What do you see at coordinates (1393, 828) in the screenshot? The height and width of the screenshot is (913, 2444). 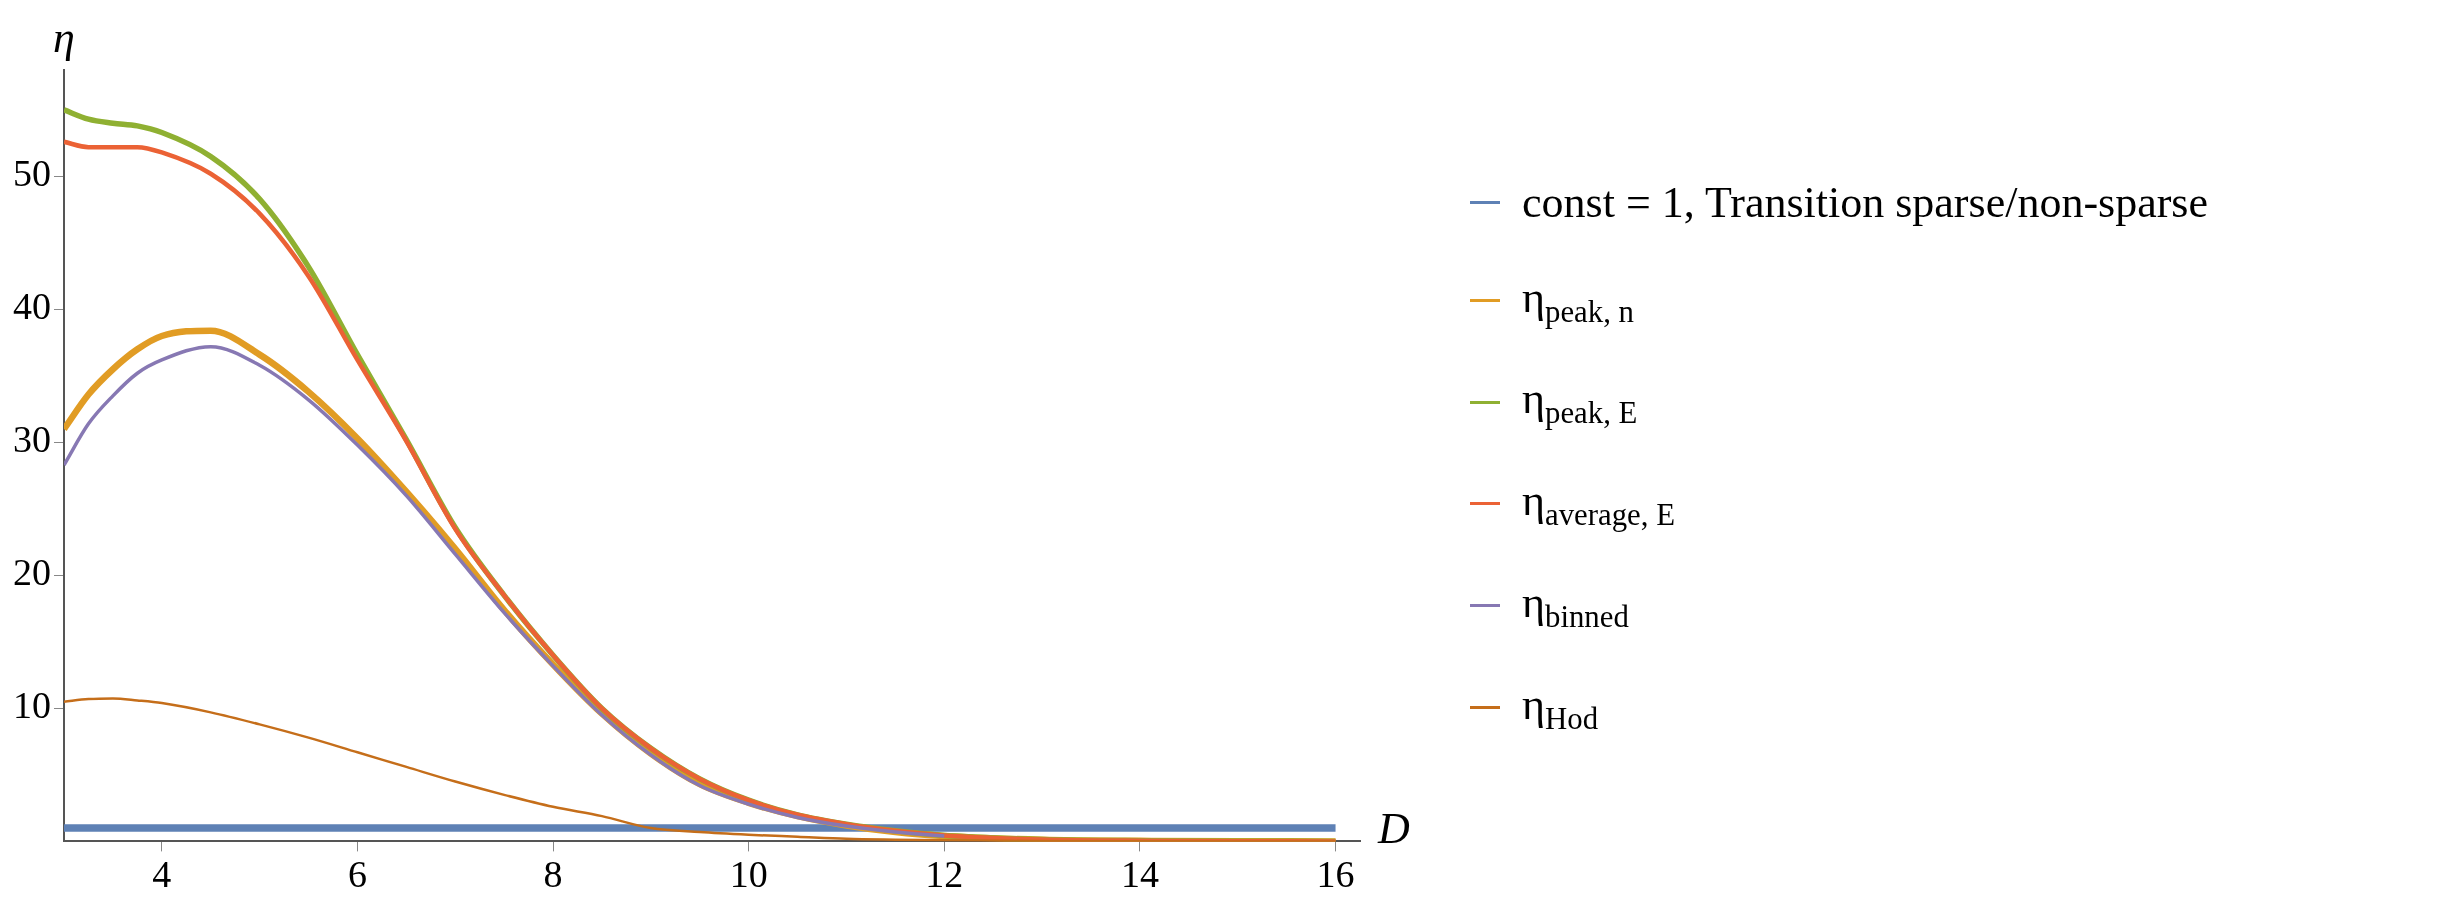 I see `x-axis-title: D` at bounding box center [1393, 828].